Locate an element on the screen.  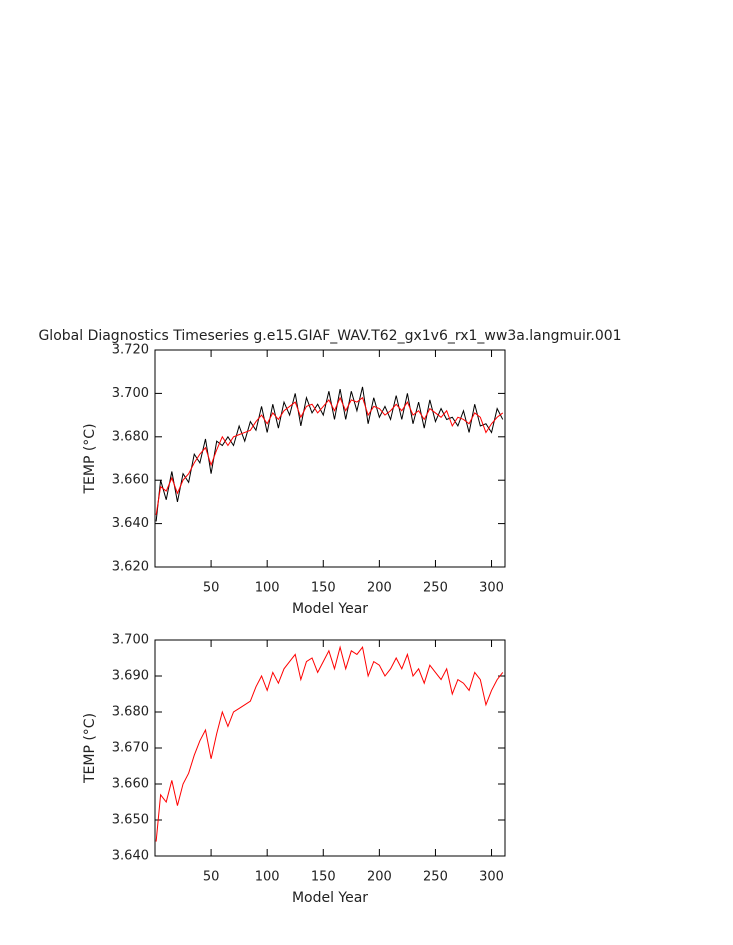
y-tick-label: 3.670 is located at coordinates (130, 748).